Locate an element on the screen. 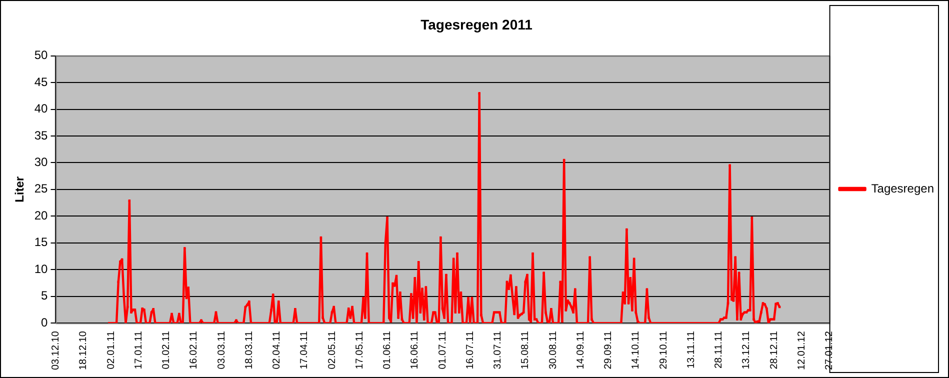 The height and width of the screenshot is (378, 949). x-tick-label: 03.03.11 is located at coordinates (222, 350).